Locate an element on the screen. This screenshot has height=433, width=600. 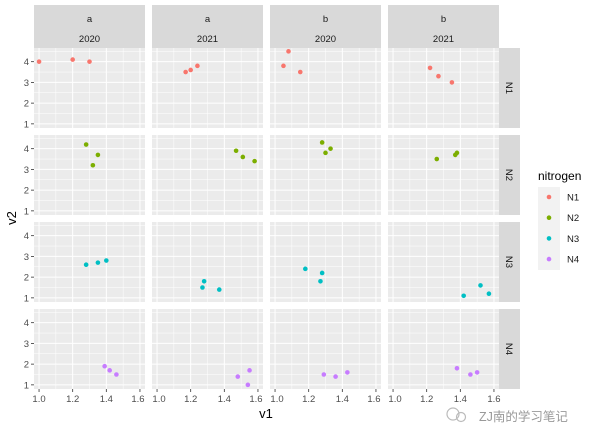
facet-strip-label: N3 is located at coordinates (508, 262).